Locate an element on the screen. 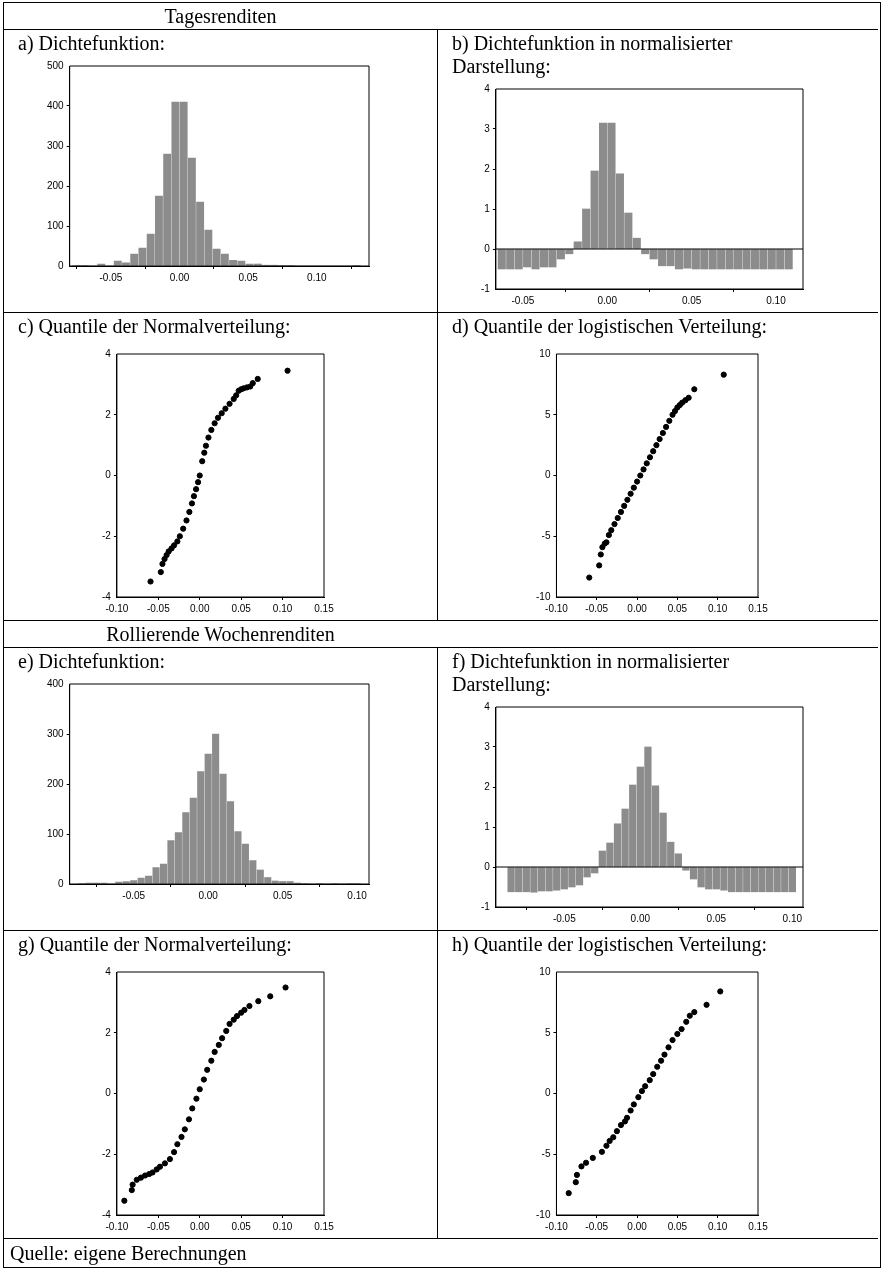  chart-title: e) Dichtefunktion: is located at coordinates (92, 661).